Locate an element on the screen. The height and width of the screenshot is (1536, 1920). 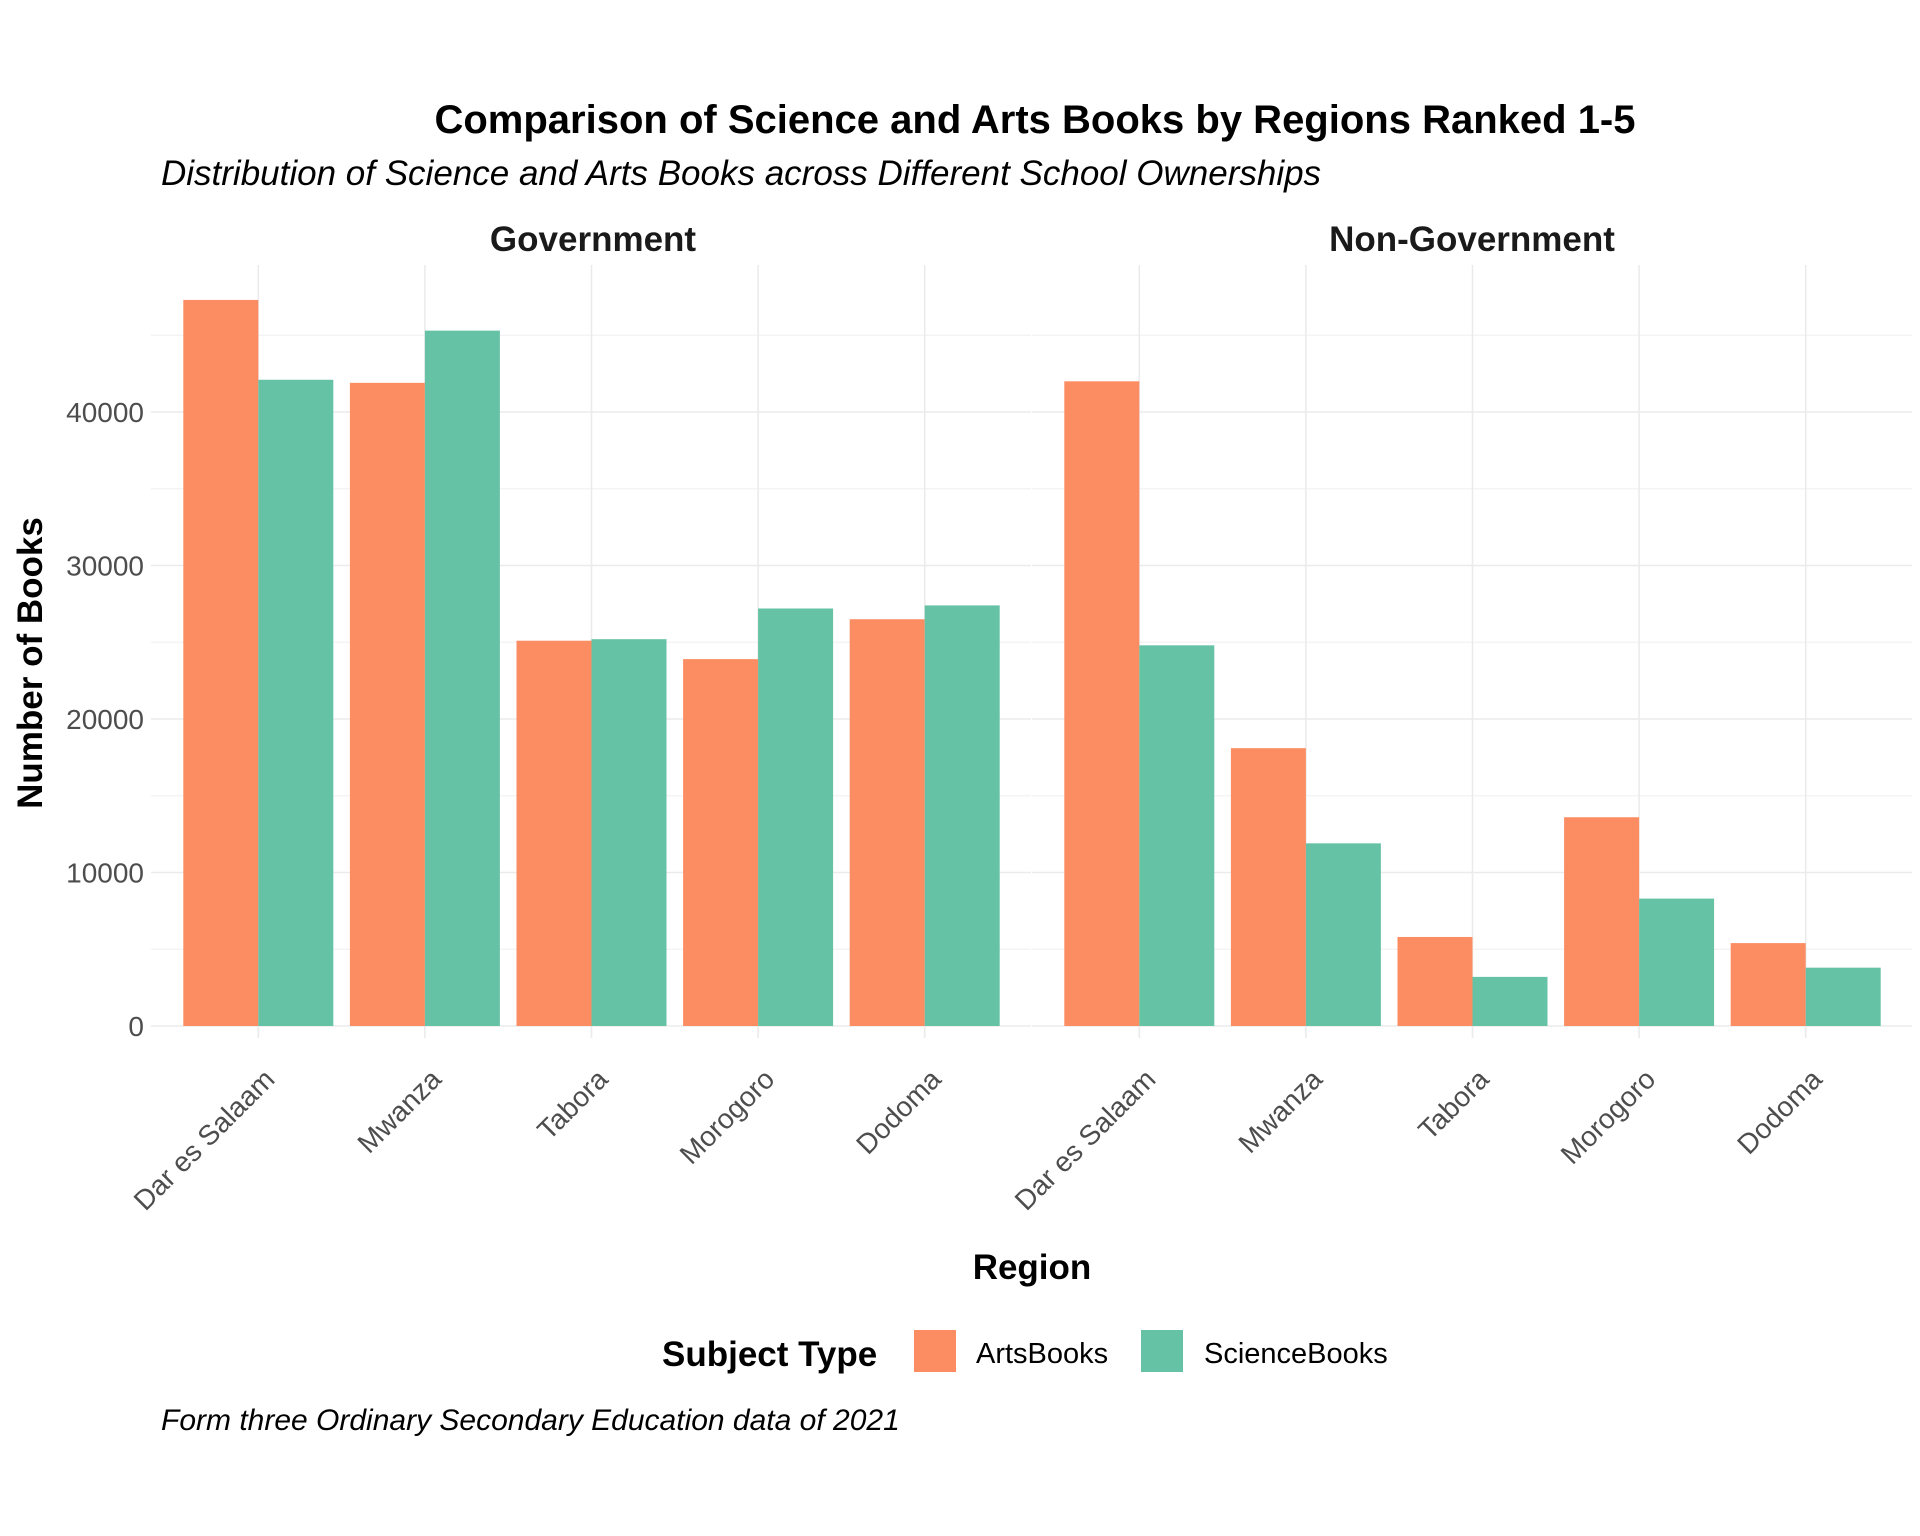
y-tick-label: 30000 is located at coordinates (105, 566).